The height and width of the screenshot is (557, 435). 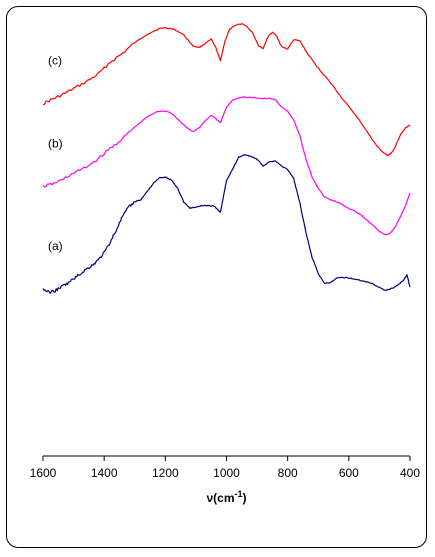 I want to click on curve-label-c: (c), so click(x=55, y=61).